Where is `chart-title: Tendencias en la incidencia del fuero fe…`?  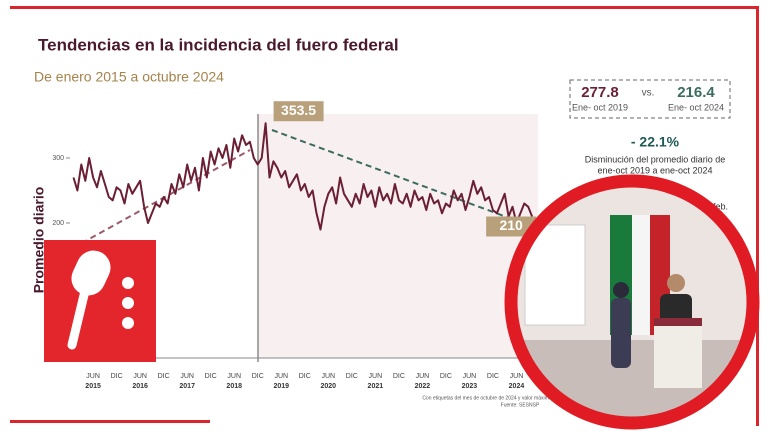
chart-title: Tendencias en la incidencia del fuero fe… is located at coordinates (218, 44).